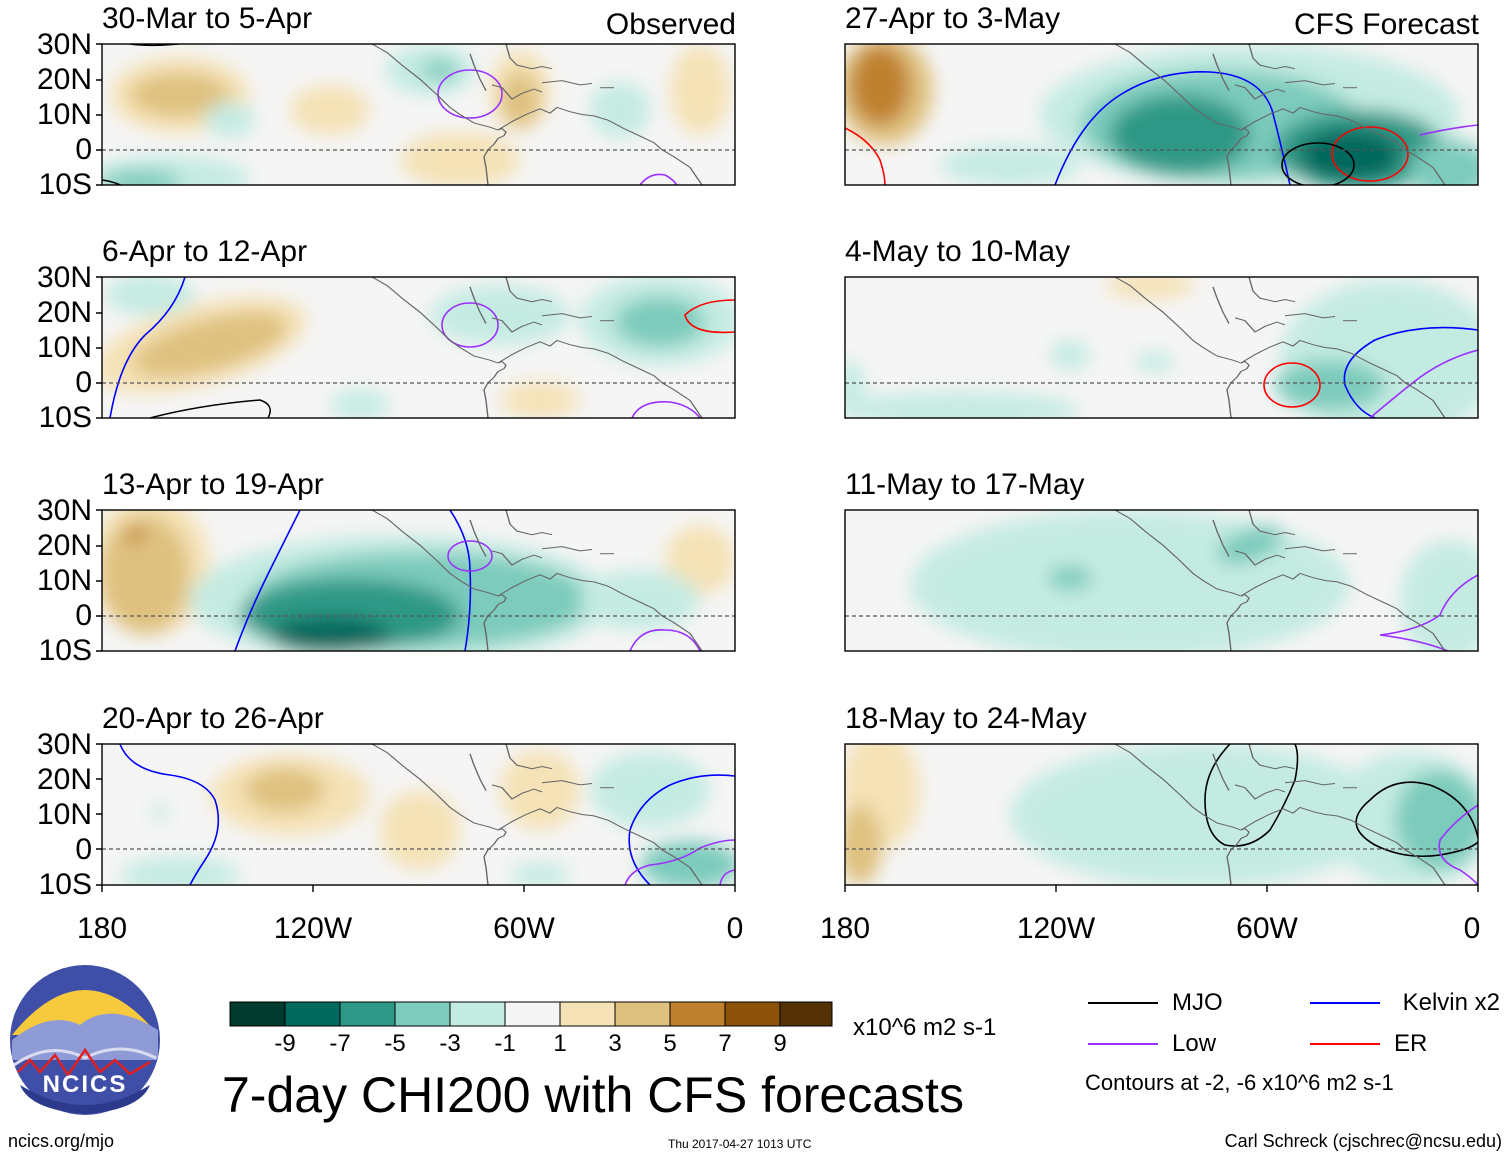  What do you see at coordinates (285, 1043) in the screenshot?
I see `colorbar-tick-label: -9` at bounding box center [285, 1043].